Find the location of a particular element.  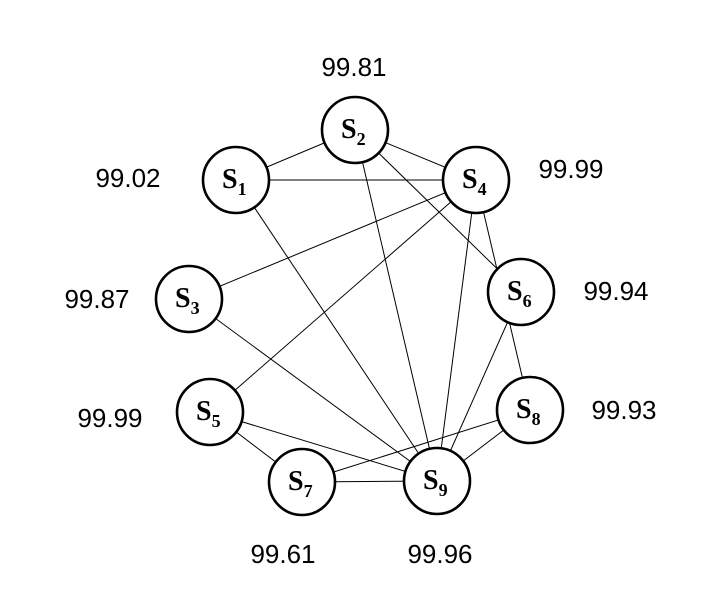

node-label: S4 is located at coordinates (474, 181).